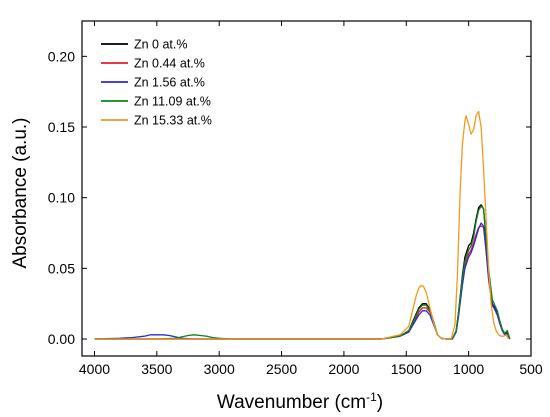 The image size is (550, 417). I want to click on y-tick-label-2: 0.10, so click(61, 198).